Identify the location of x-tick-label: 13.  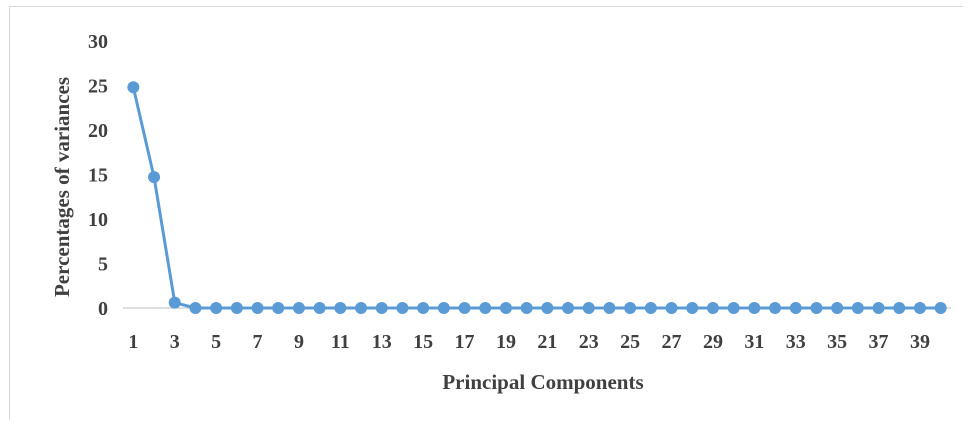
(382, 342).